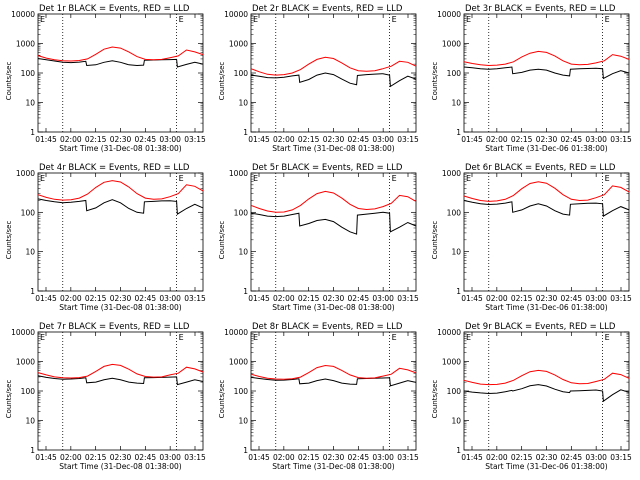 The height and width of the screenshot is (480, 640). Describe the element at coordinates (546, 307) in the screenshot. I see `x-axis-label: Start Time (31-Dec-06 01:38:00)` at that location.